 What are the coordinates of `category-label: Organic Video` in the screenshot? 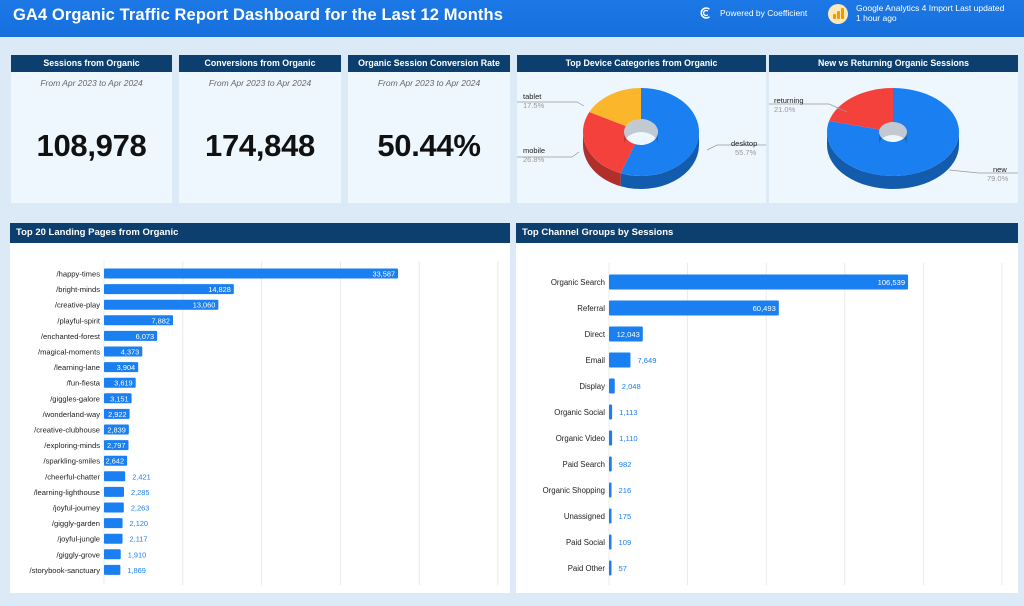 It's located at (581, 438).